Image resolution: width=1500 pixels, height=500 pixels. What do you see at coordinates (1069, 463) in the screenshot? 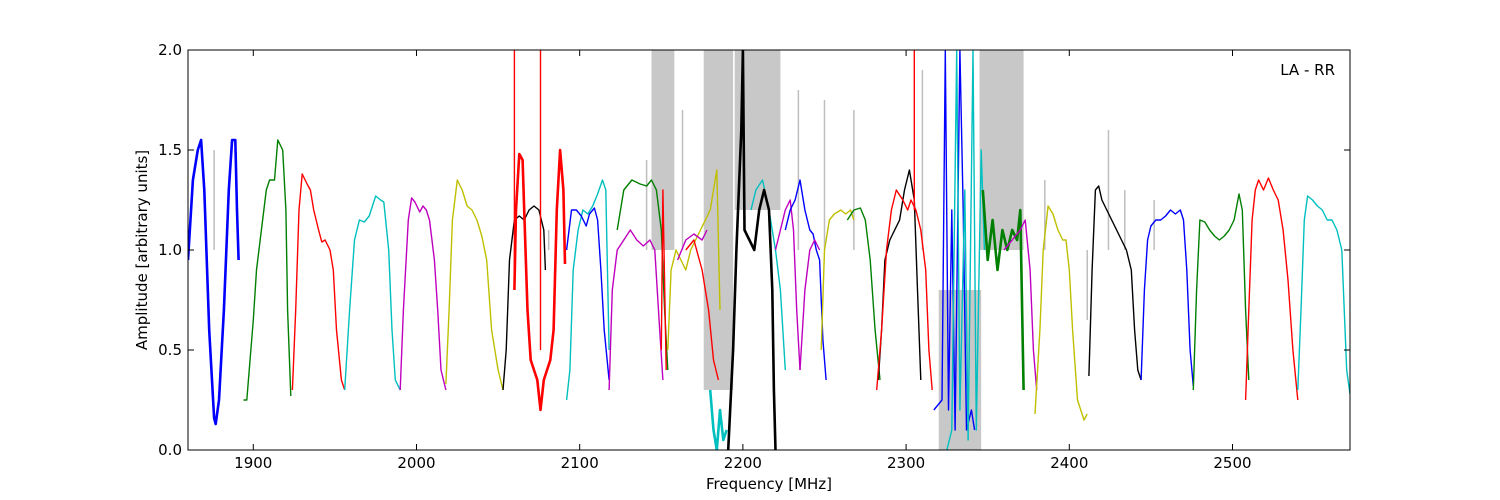
I see `x-tick-label-5: 2400` at bounding box center [1069, 463].